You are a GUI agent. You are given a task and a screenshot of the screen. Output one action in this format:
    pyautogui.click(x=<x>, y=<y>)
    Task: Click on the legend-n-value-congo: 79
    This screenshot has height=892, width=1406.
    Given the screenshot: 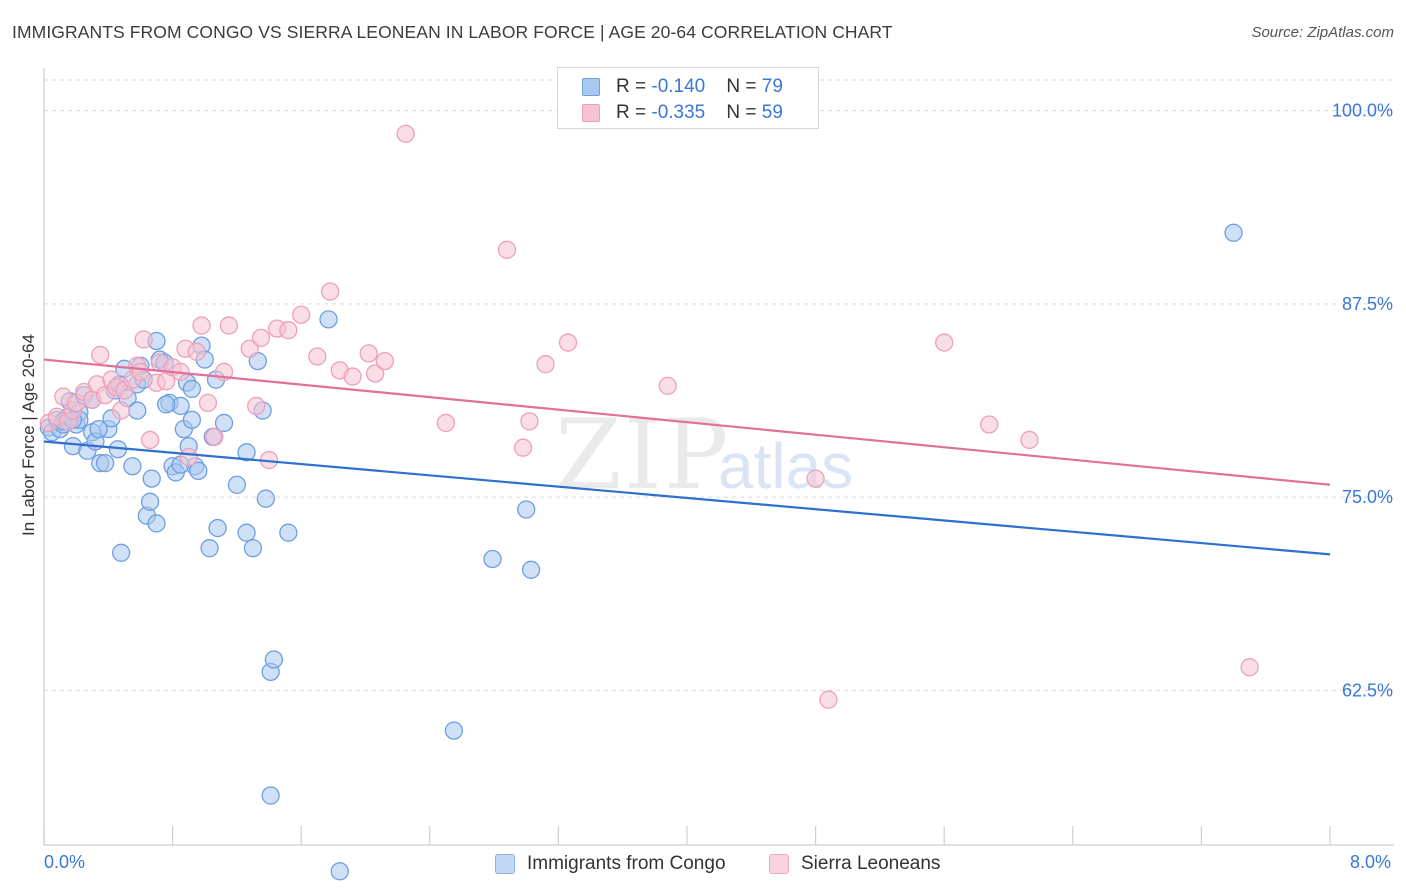 What is the action you would take?
    pyautogui.click(x=772, y=86)
    